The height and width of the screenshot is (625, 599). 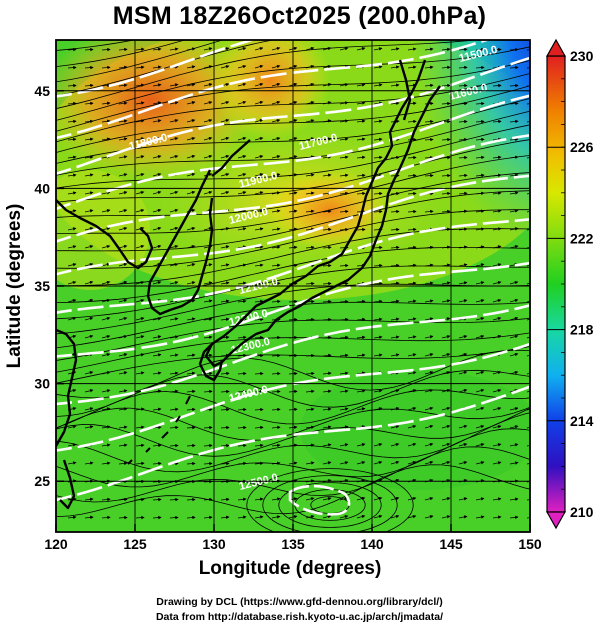 I want to click on taiwan-coast, so click(x=67, y=484).